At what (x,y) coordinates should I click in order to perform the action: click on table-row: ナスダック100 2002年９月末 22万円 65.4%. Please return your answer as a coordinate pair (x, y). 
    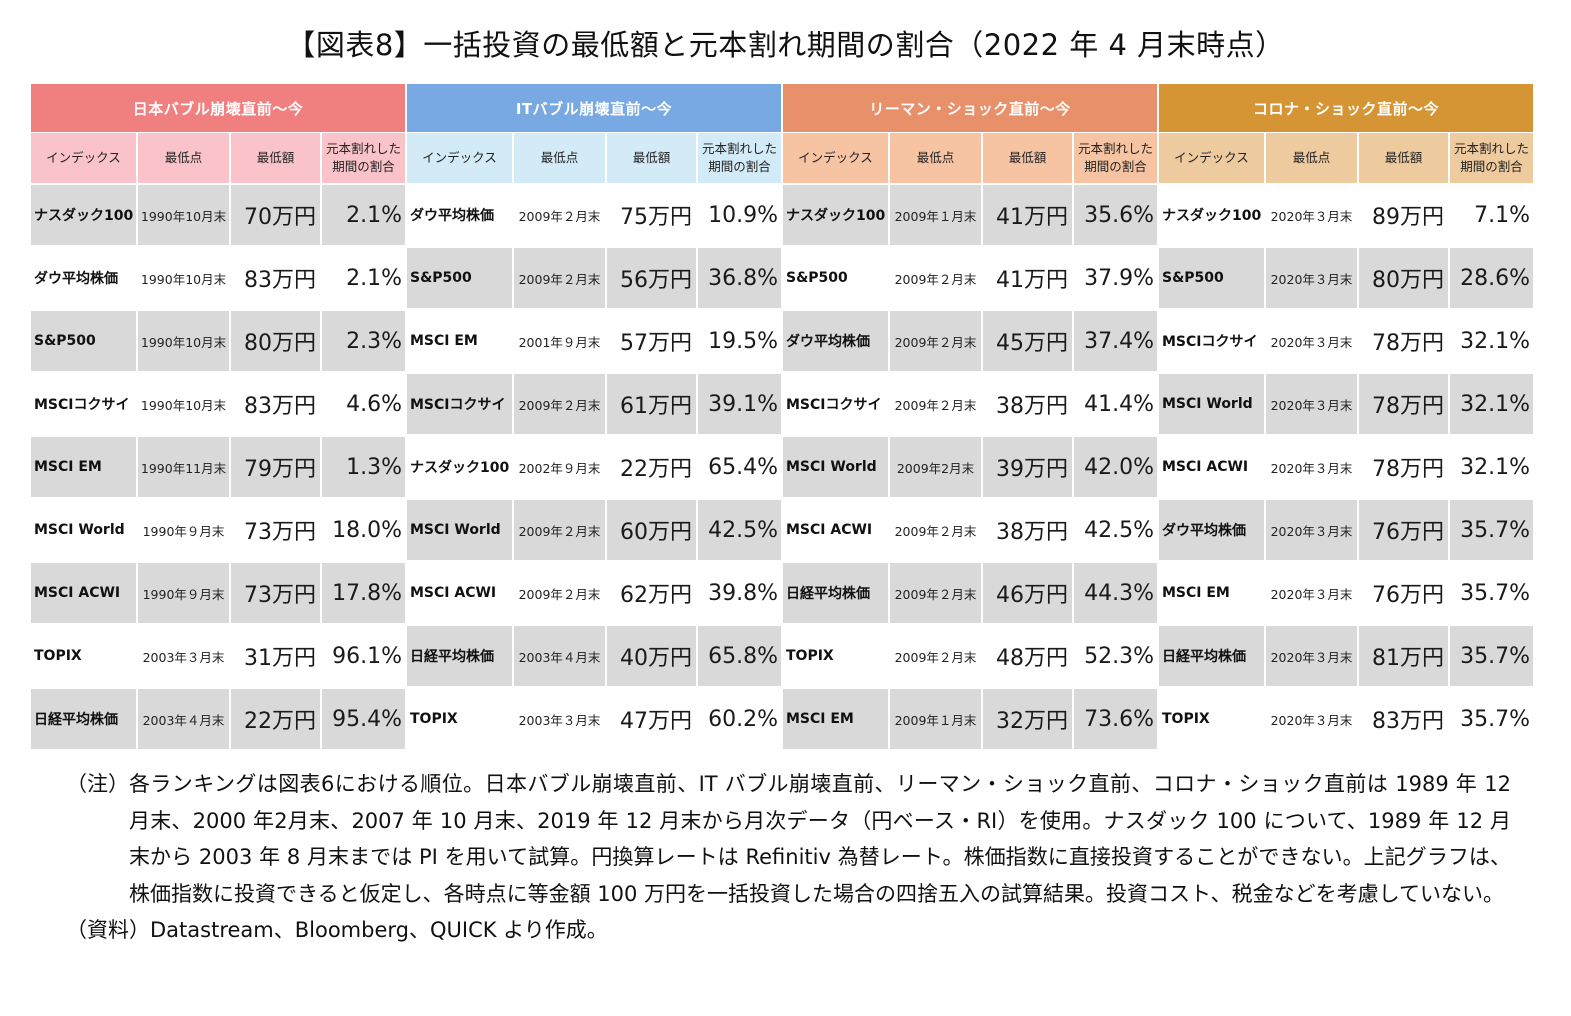
    Looking at the image, I should click on (594, 468).